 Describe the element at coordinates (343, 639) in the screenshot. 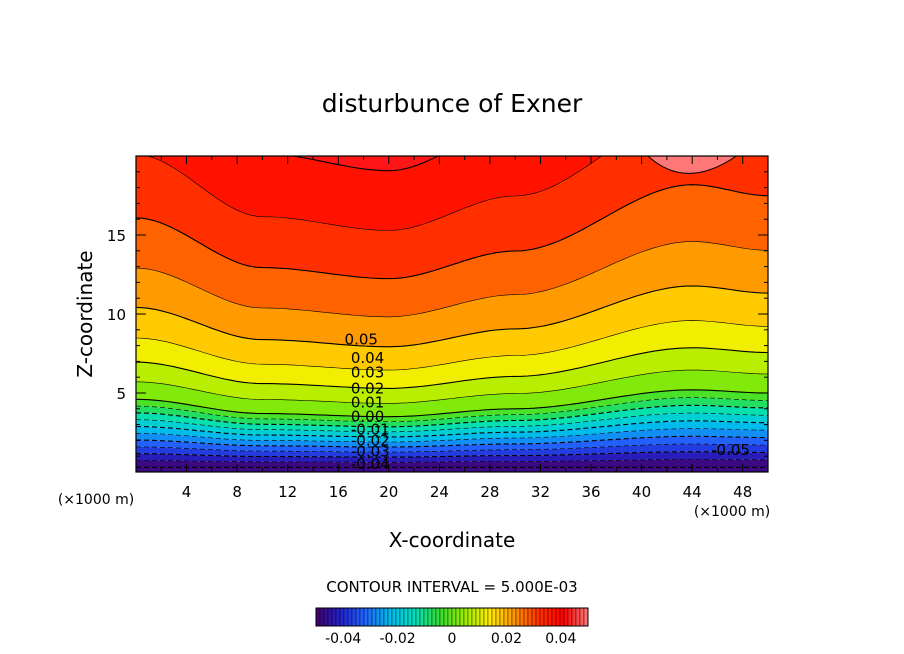

I see `colorbar-tick-label: -0.04` at that location.